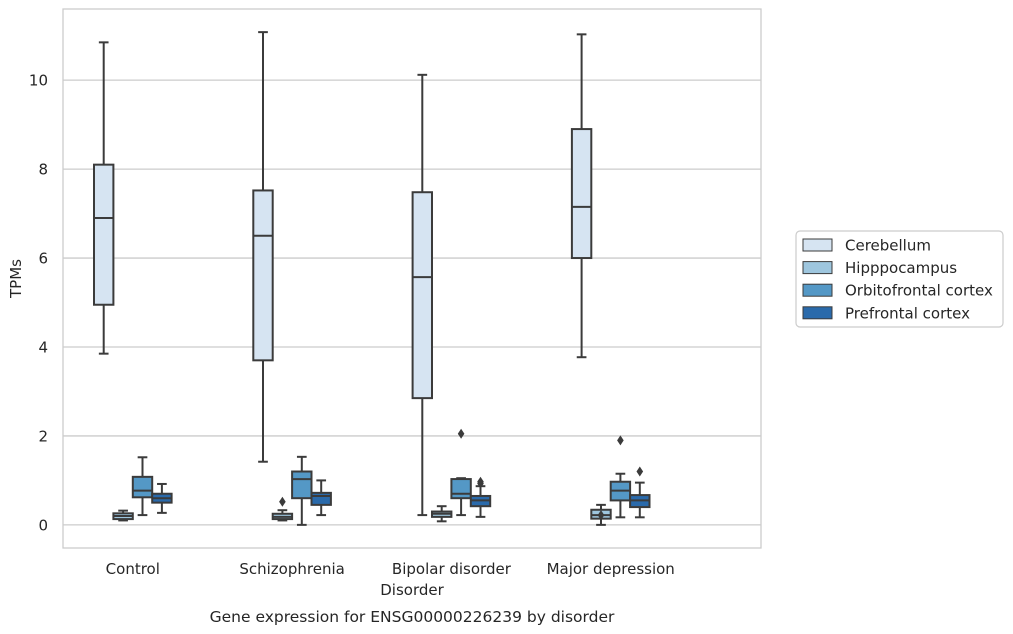 The width and height of the screenshot is (1013, 634). Describe the element at coordinates (133, 569) in the screenshot. I see `x-tick-label: Control` at that location.